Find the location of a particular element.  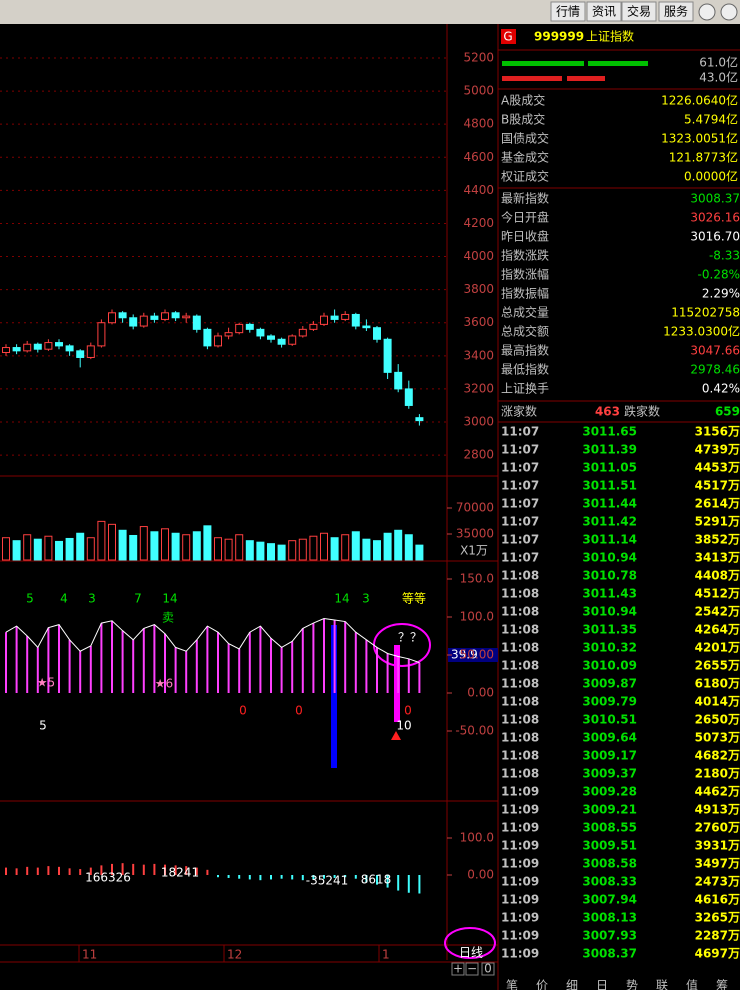

tab: 筹 is located at coordinates (722, 984).